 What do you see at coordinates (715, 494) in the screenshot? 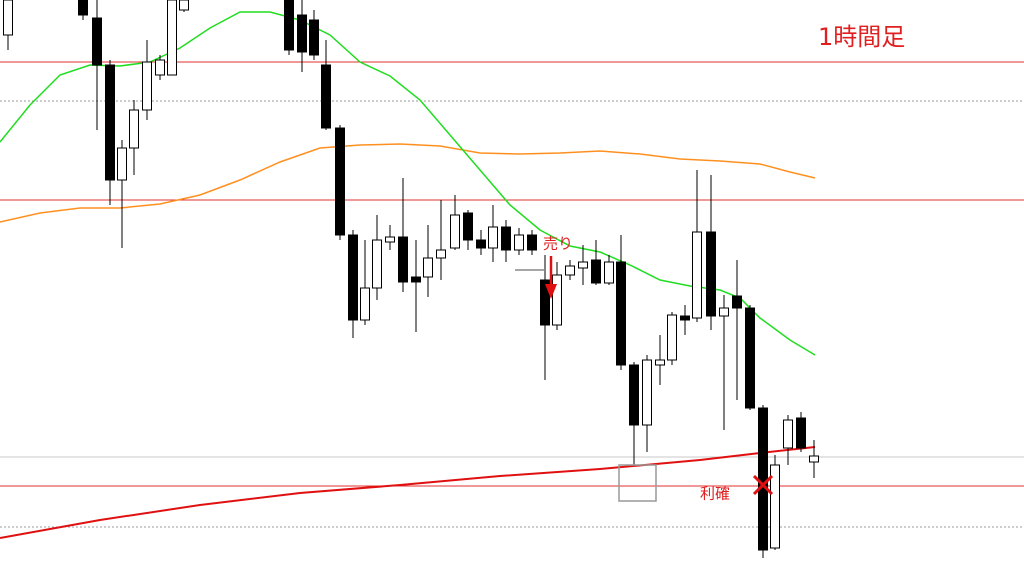
I see `take-profit-label: 利確` at bounding box center [715, 494].